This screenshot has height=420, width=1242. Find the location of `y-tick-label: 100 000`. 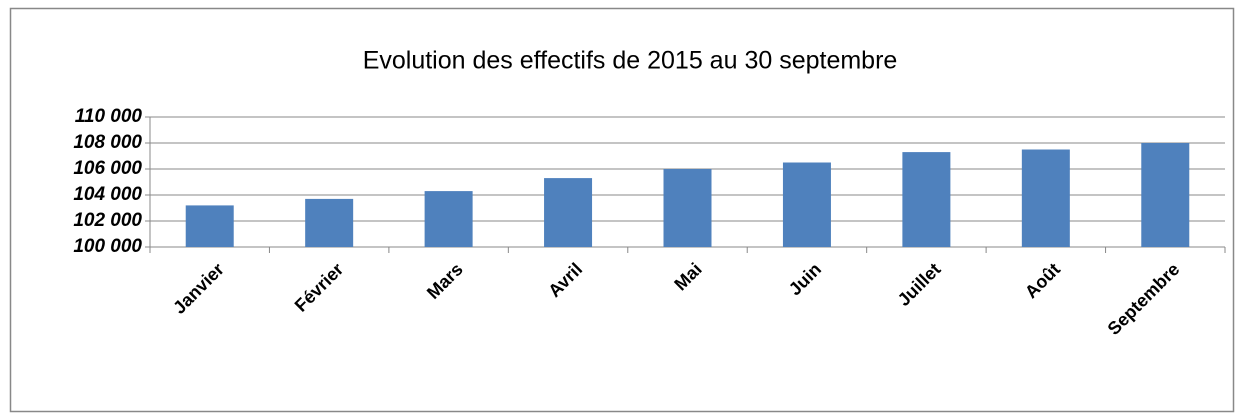

y-tick-label: 100 000 is located at coordinates (107, 246).